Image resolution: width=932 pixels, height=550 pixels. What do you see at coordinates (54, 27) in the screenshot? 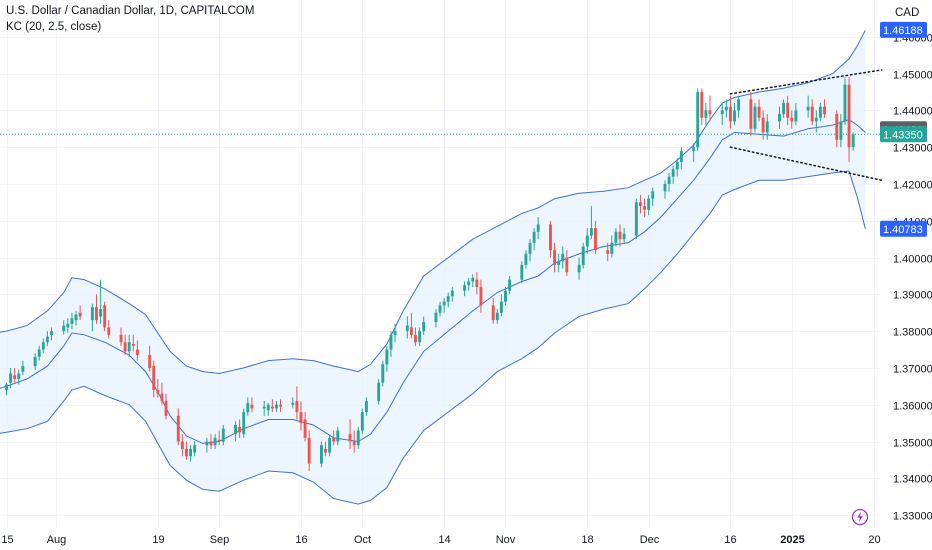
I see `indicator-label: KC (20, 2.5, close)` at bounding box center [54, 27].